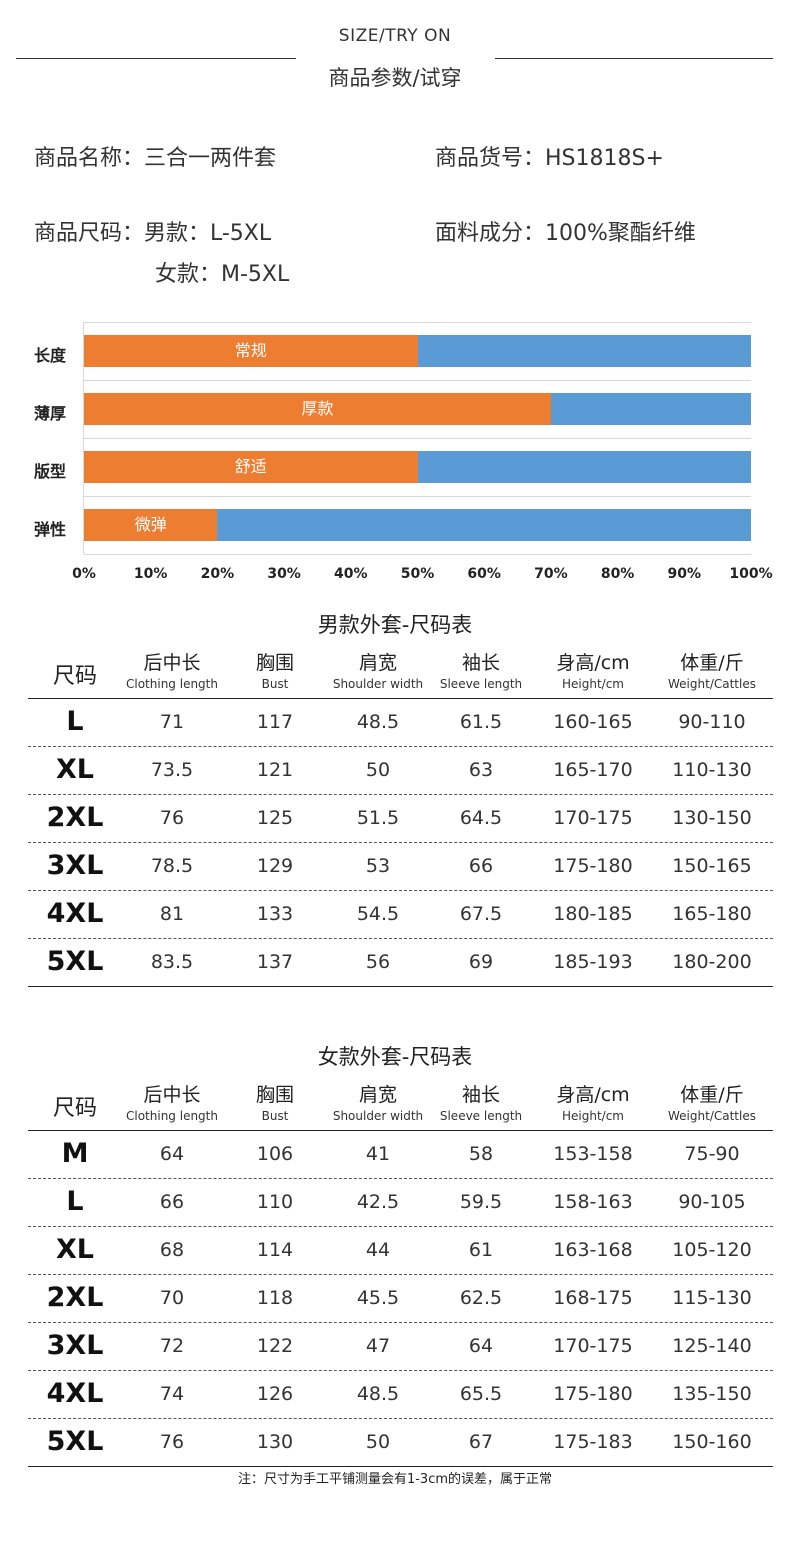 The height and width of the screenshot is (1542, 790). What do you see at coordinates (593, 1298) in the screenshot?
I see `table-cell: 168-175` at bounding box center [593, 1298].